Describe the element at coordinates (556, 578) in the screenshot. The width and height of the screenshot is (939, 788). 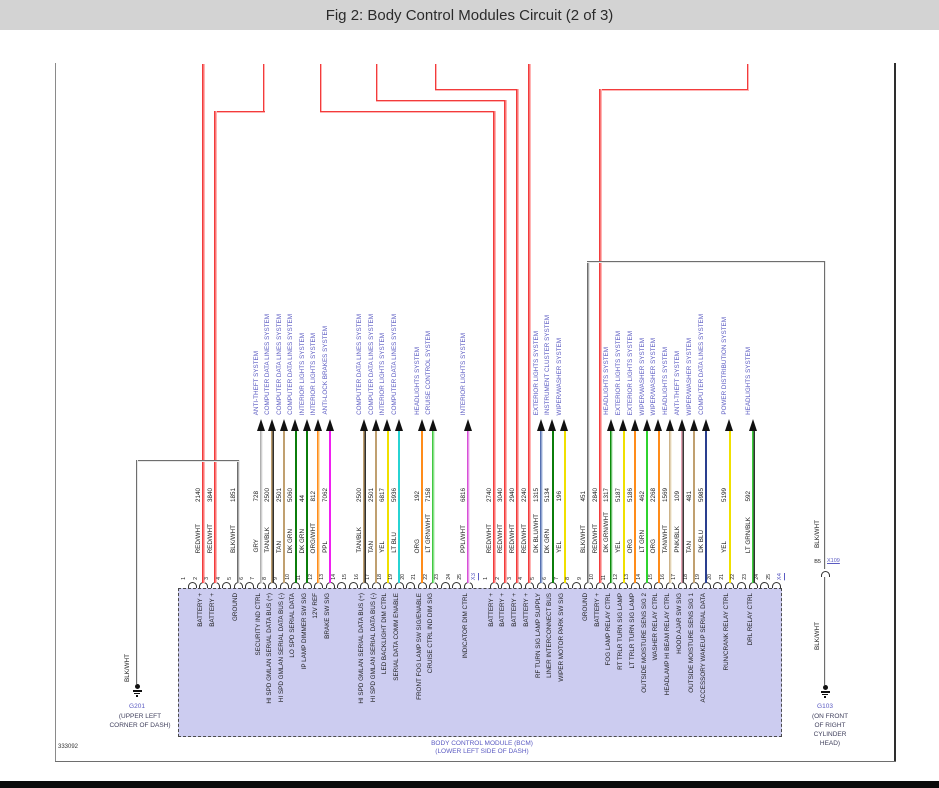
I see `pin-number: 7` at that location.